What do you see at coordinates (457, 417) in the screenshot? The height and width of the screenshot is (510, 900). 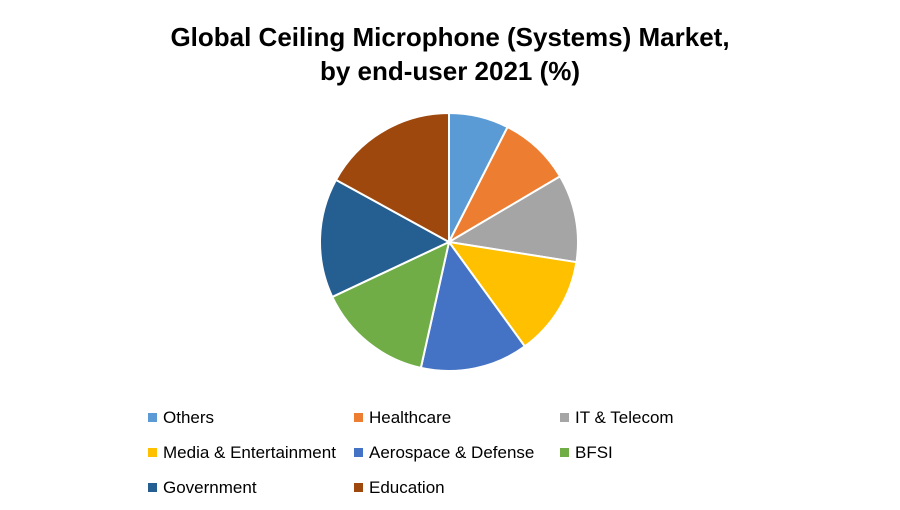 I see `legend-item-healthcare: Healthcare` at bounding box center [457, 417].